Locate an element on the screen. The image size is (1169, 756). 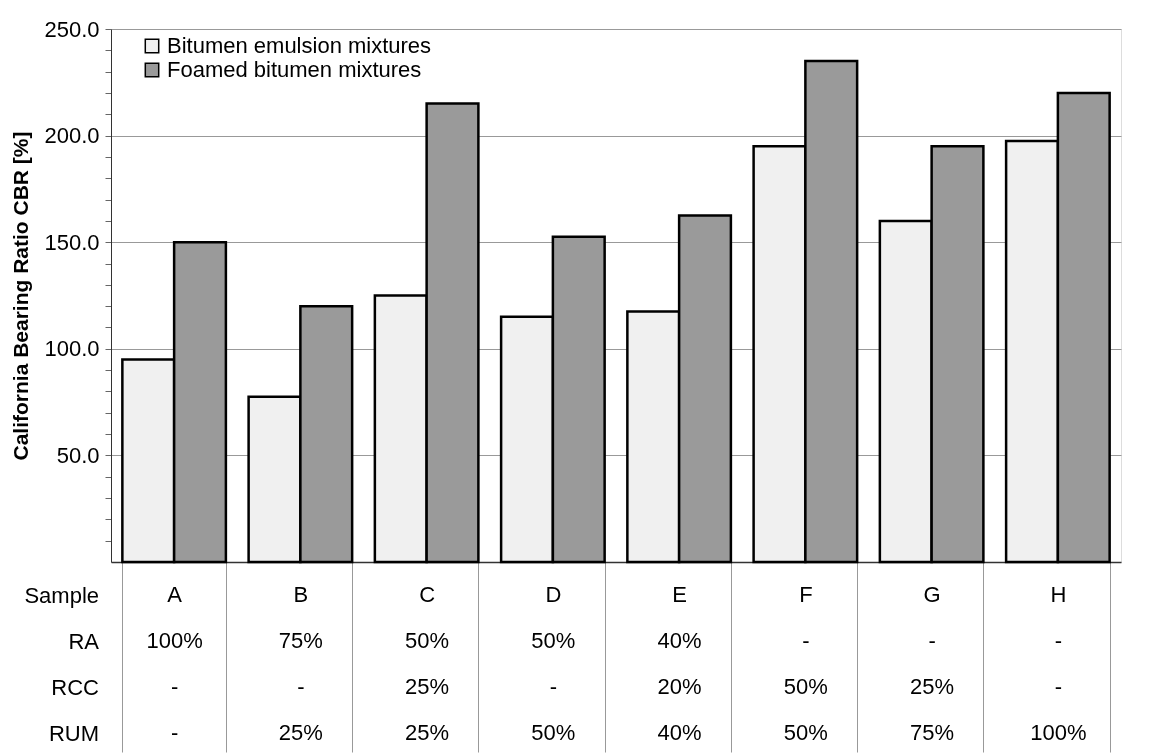
y-tick-label: 250.0 is located at coordinates (72, 29).